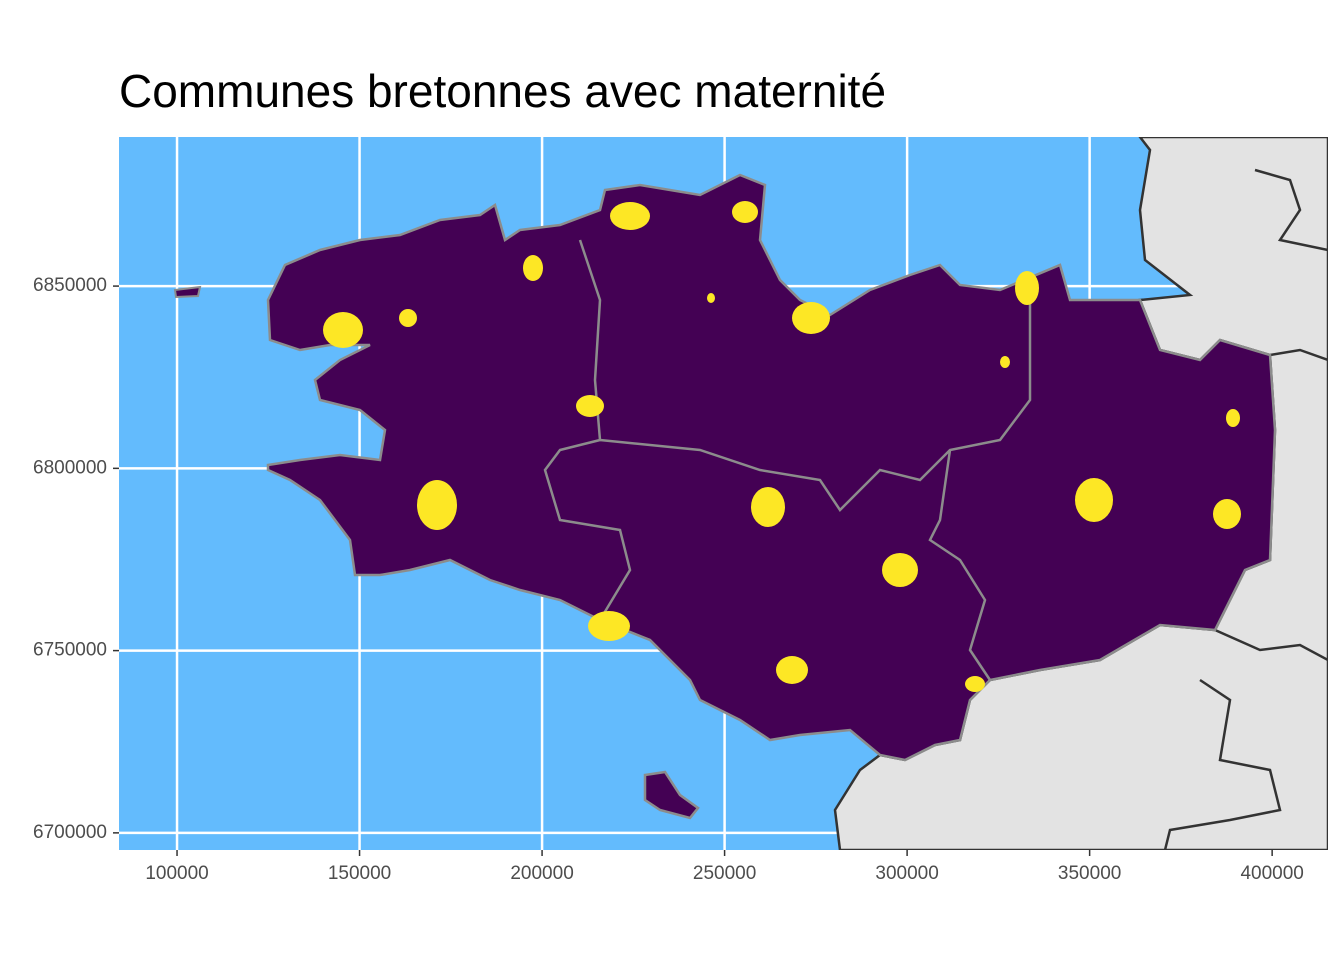  What do you see at coordinates (1271, 873) in the screenshot?
I see `x-tick-label: 400000` at bounding box center [1271, 873].